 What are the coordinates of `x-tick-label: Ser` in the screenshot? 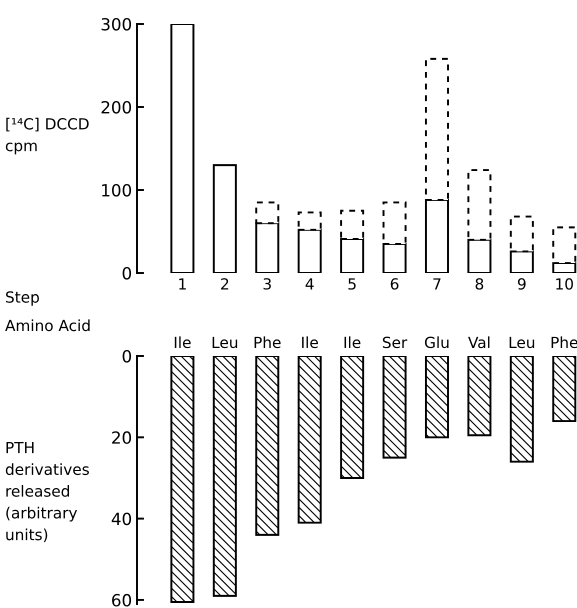 It's located at (395, 342).